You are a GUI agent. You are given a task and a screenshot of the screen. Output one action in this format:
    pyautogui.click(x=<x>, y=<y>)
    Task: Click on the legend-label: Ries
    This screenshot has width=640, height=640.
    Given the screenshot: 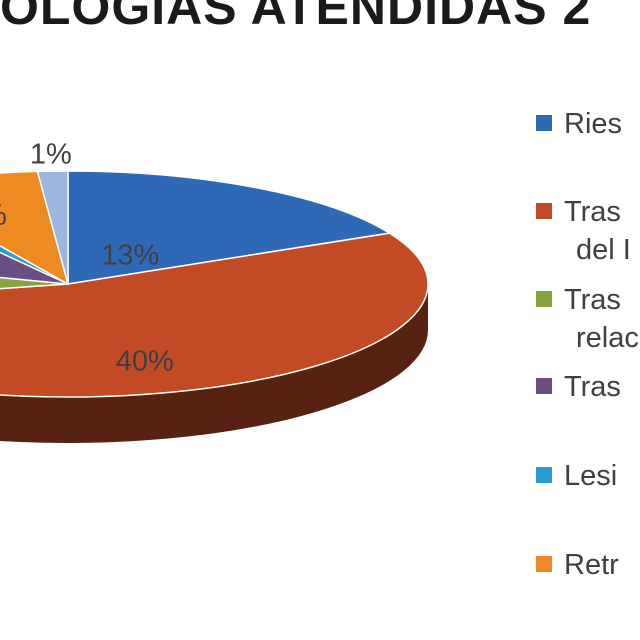 What is the action you would take?
    pyautogui.click(x=593, y=124)
    